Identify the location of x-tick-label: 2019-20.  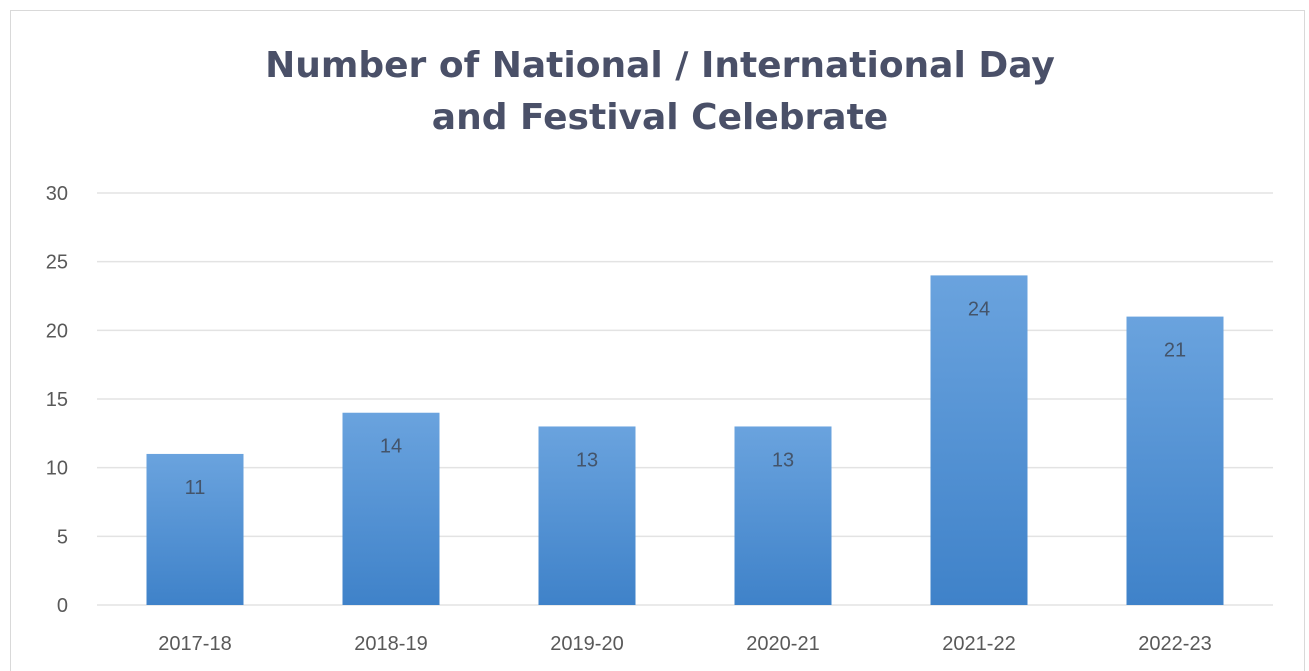
(586, 644).